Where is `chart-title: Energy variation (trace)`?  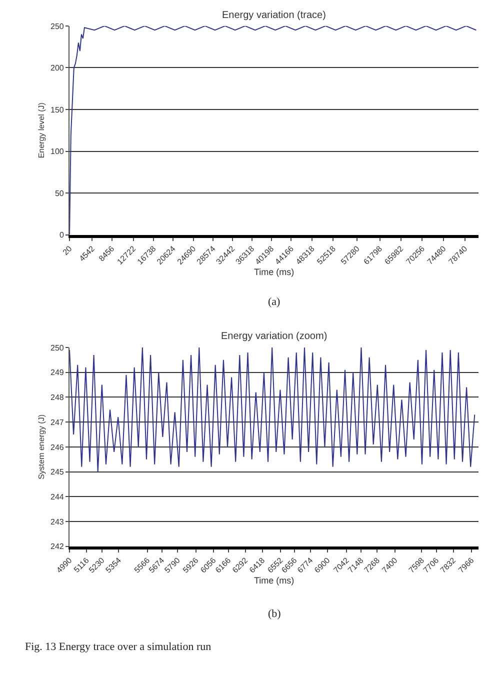 chart-title: Energy variation (trace) is located at coordinates (274, 15).